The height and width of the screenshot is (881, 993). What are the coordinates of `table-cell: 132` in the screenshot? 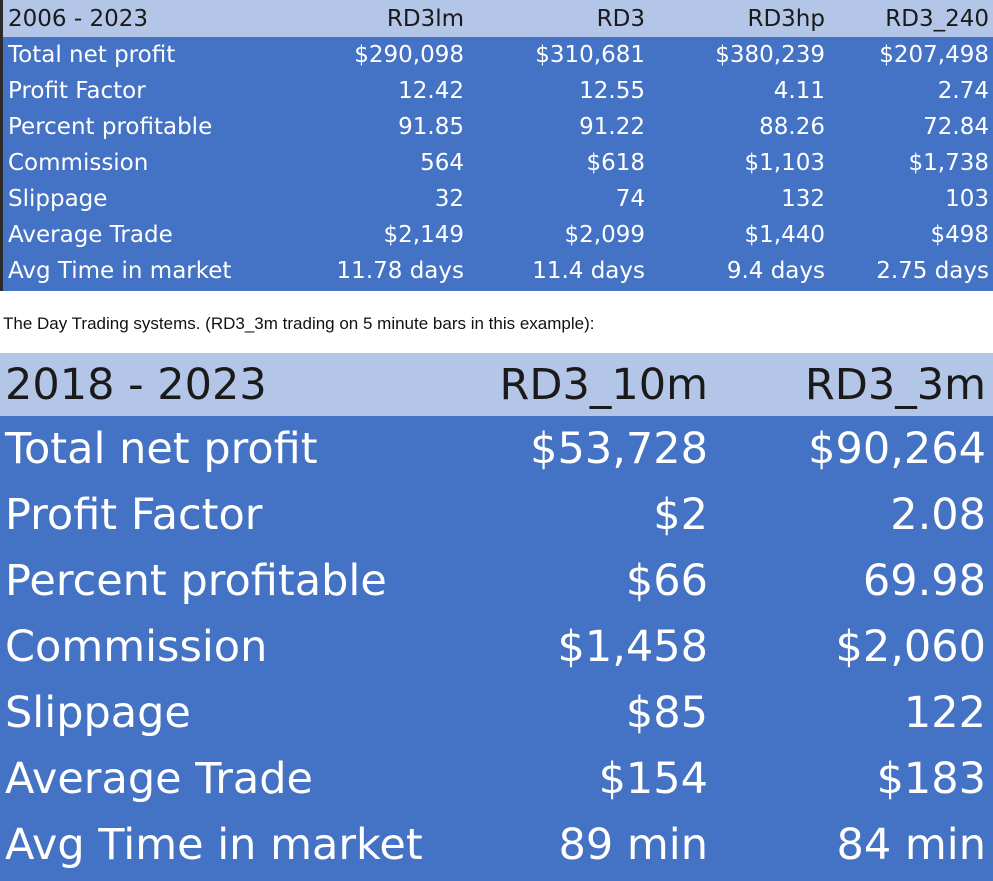 It's located at (803, 199).